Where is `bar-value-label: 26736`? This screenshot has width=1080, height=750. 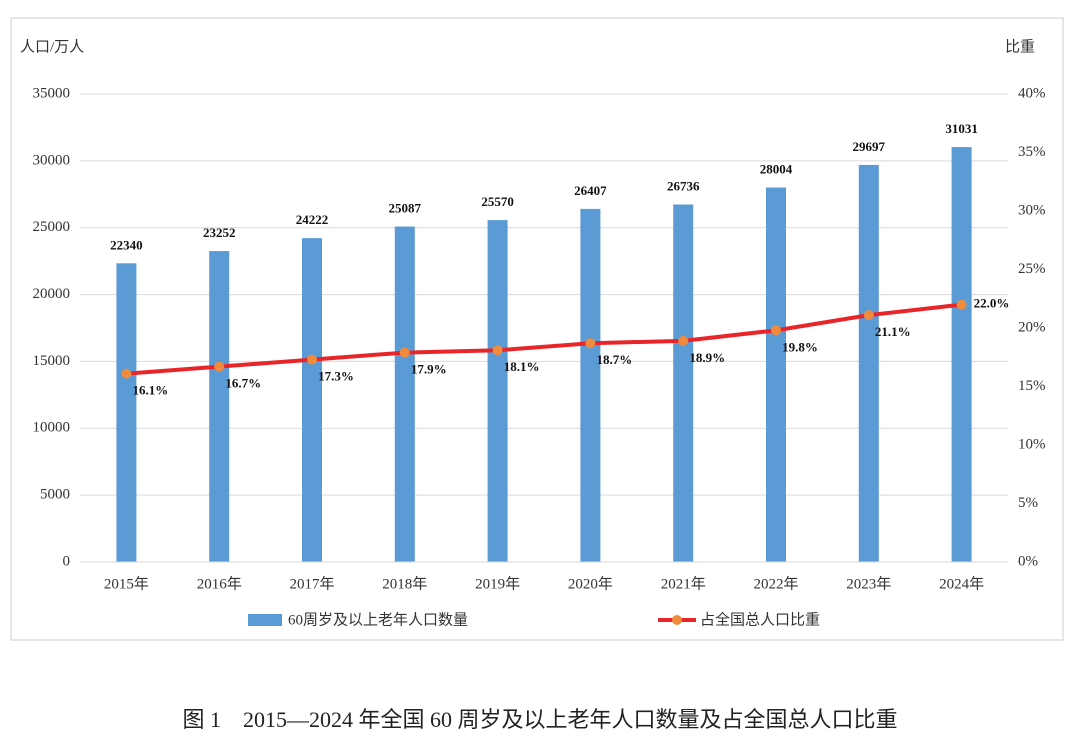
bar-value-label: 26736 is located at coordinates (683, 185).